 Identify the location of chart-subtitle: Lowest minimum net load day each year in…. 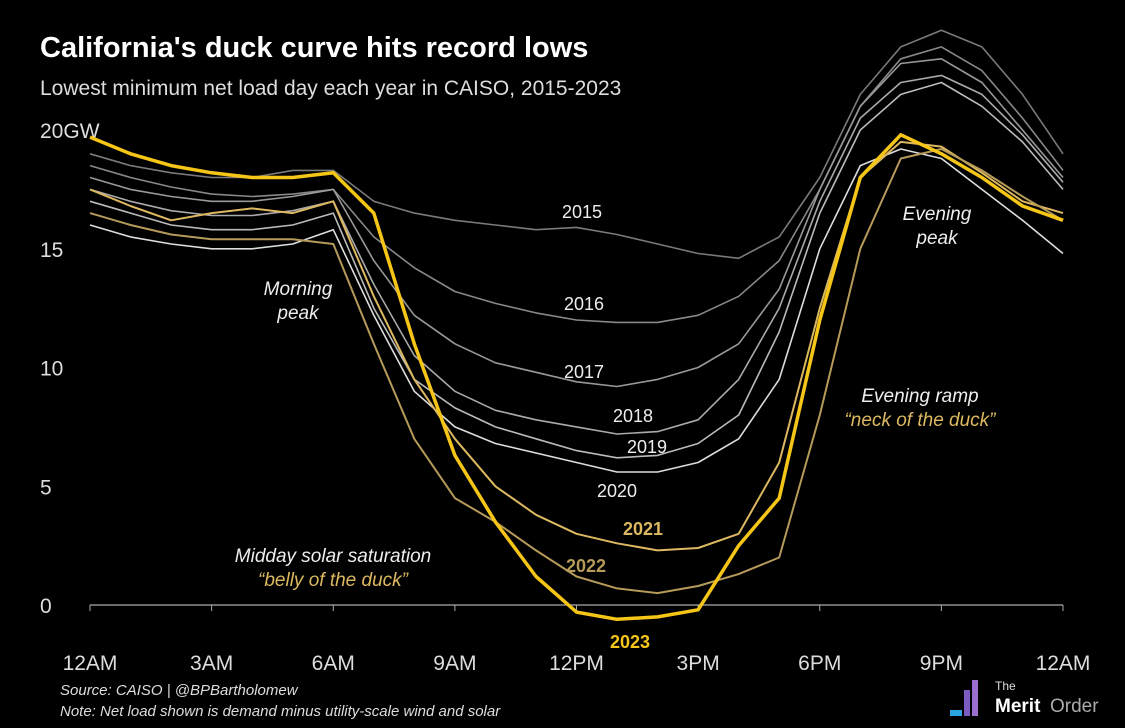
(330, 88).